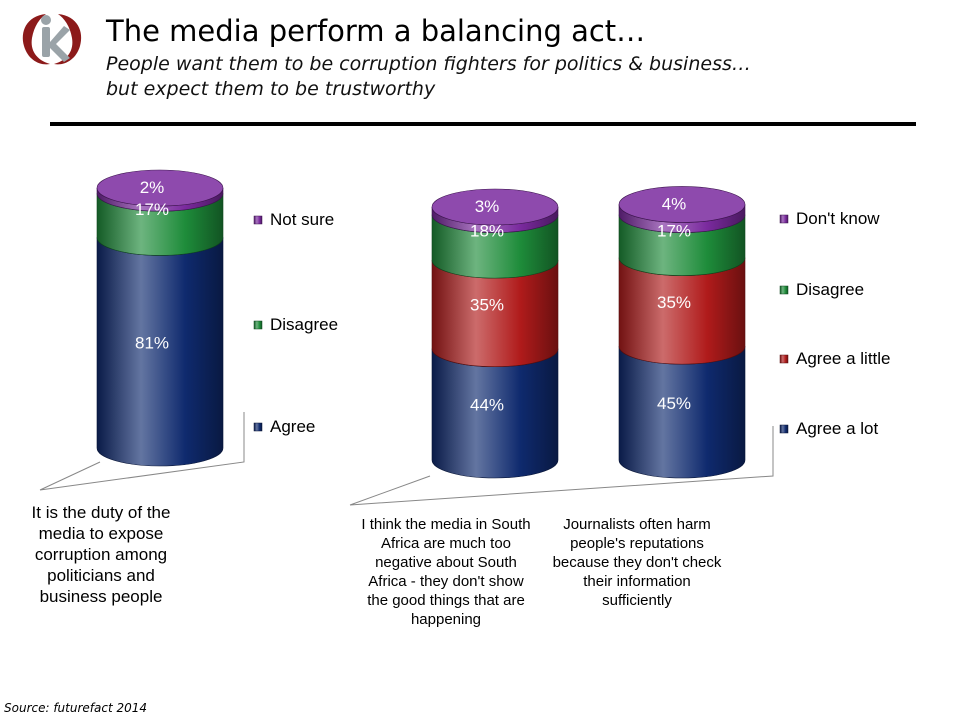 Image resolution: width=960 pixels, height=720 pixels. I want to click on chart1-legend-label-not-sure: Not sure, so click(302, 219).